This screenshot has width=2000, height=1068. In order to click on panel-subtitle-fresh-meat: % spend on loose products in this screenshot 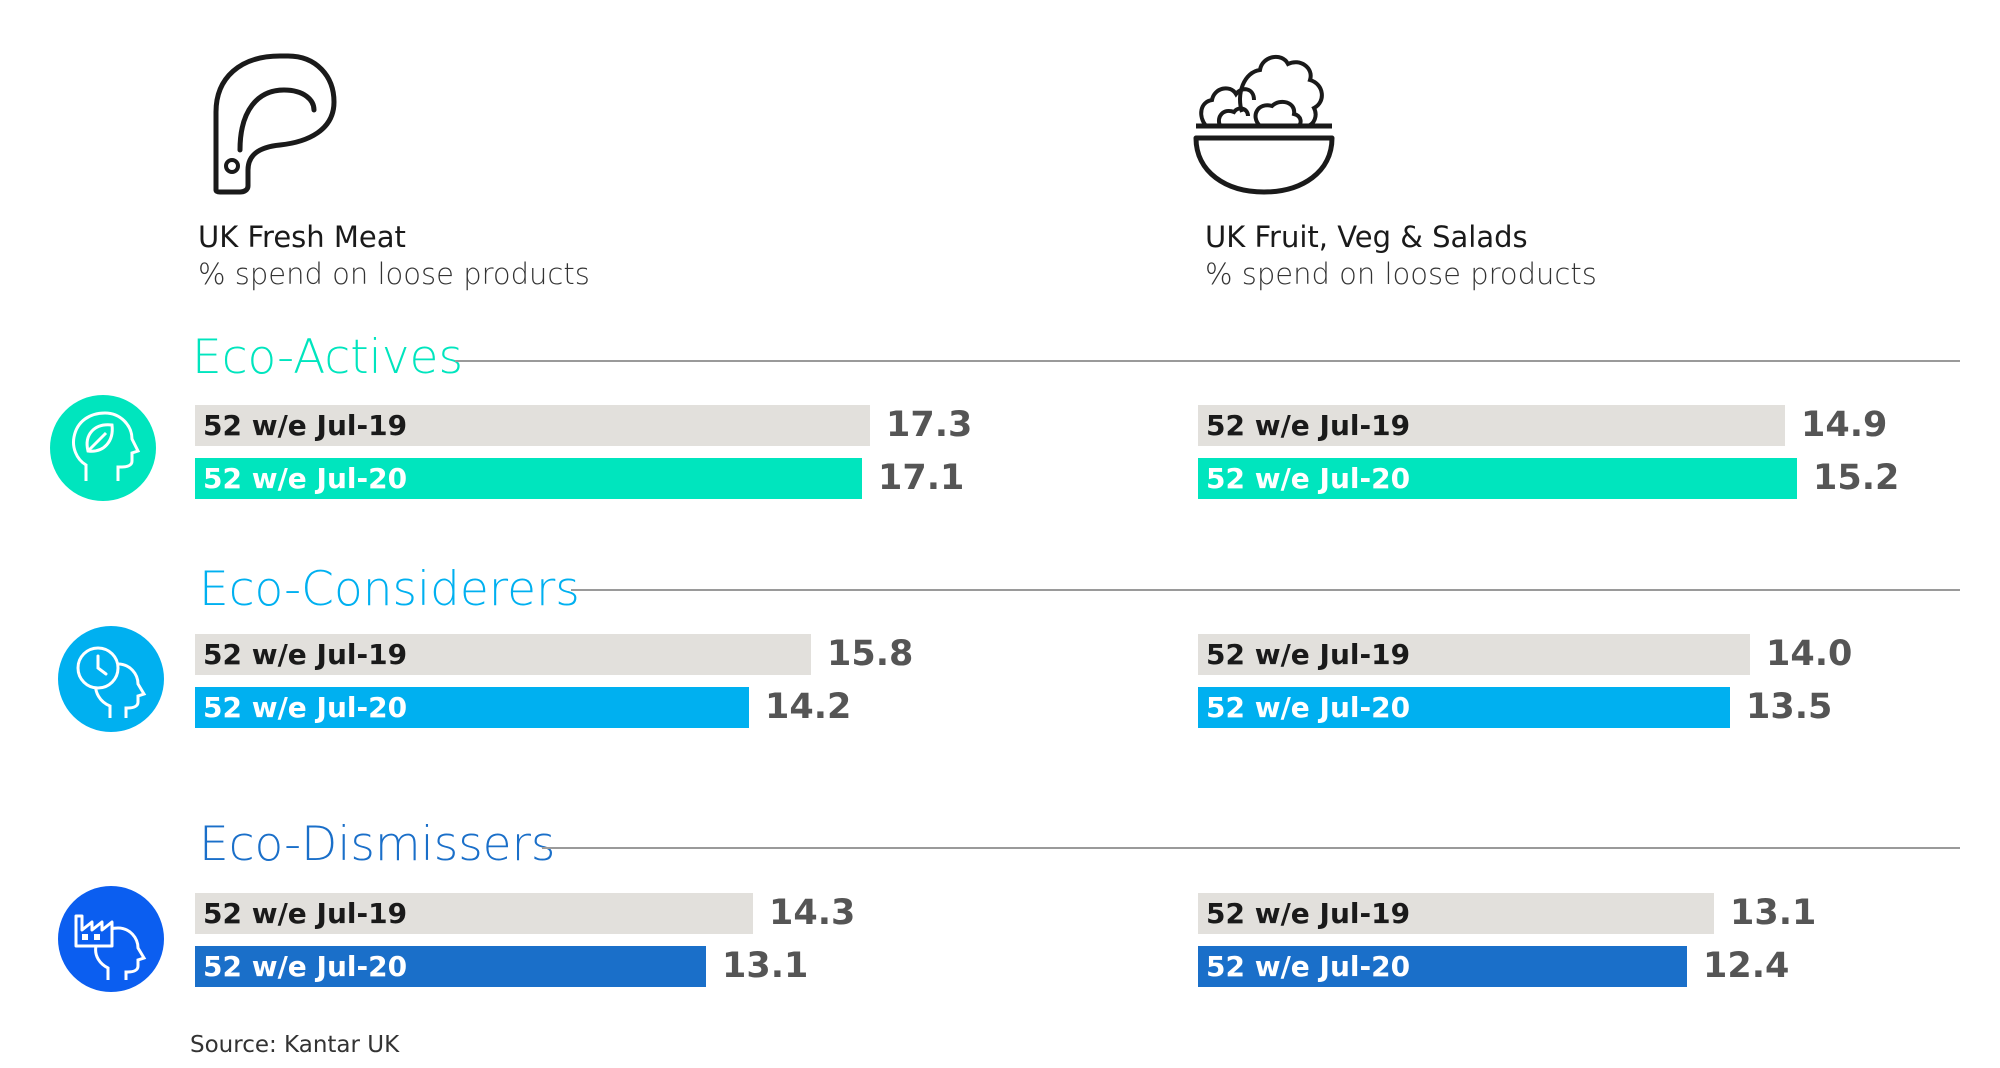, I will do `click(394, 274)`.